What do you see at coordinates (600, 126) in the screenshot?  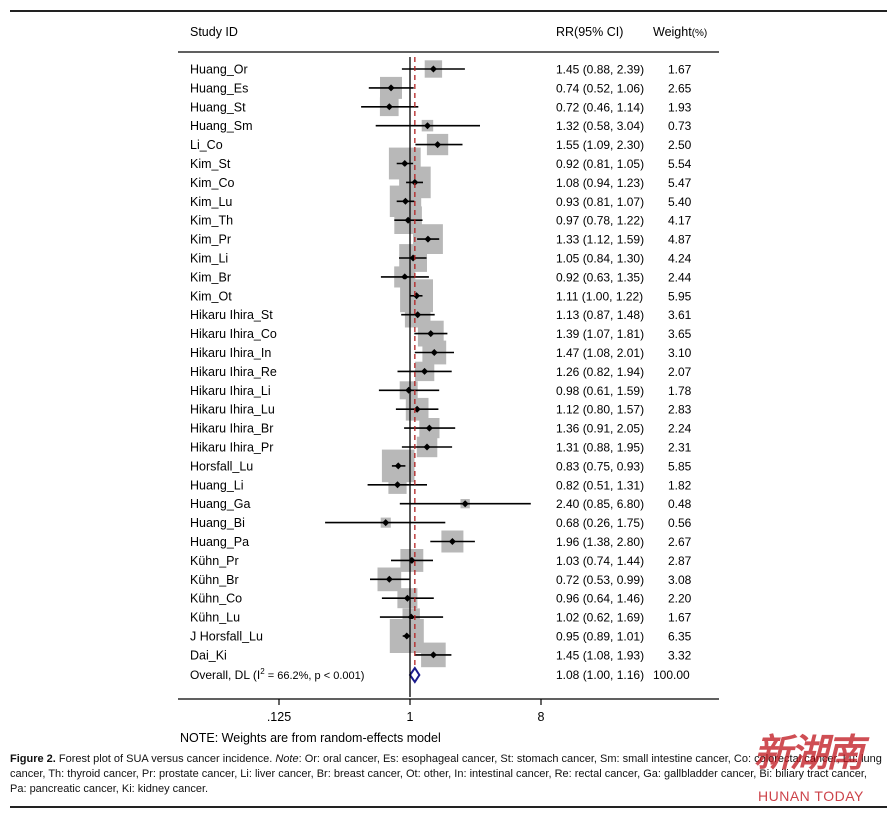 I see `study-rr-ci: 1.32 (0.58, 3.04)` at bounding box center [600, 126].